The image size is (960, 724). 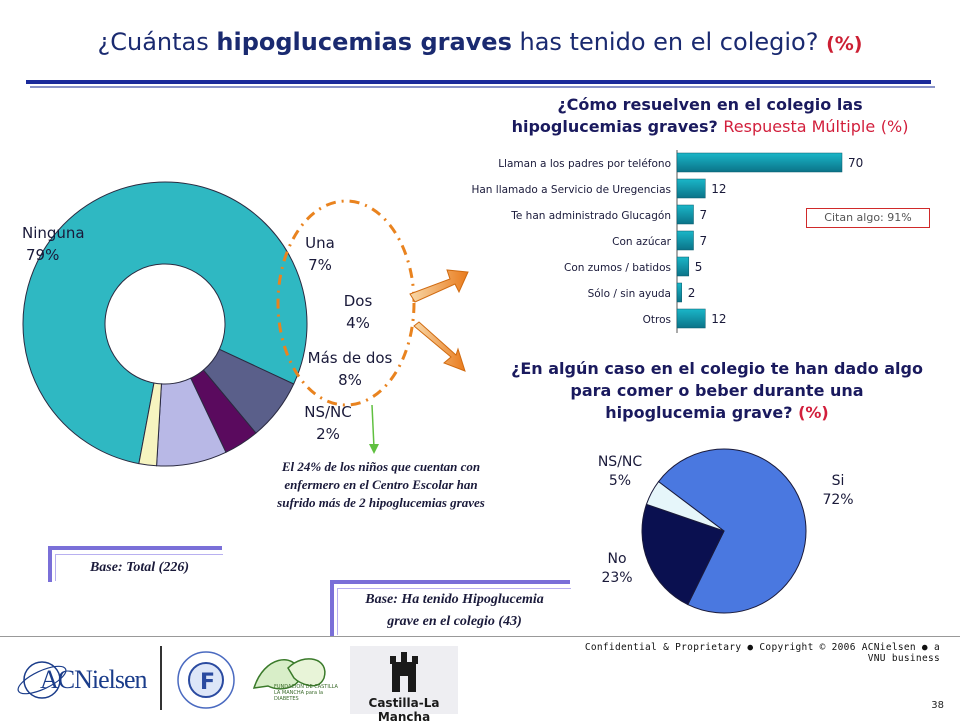 What do you see at coordinates (617, 126) in the screenshot?
I see `question1-line2a: hipoglucemias graves?` at bounding box center [617, 126].